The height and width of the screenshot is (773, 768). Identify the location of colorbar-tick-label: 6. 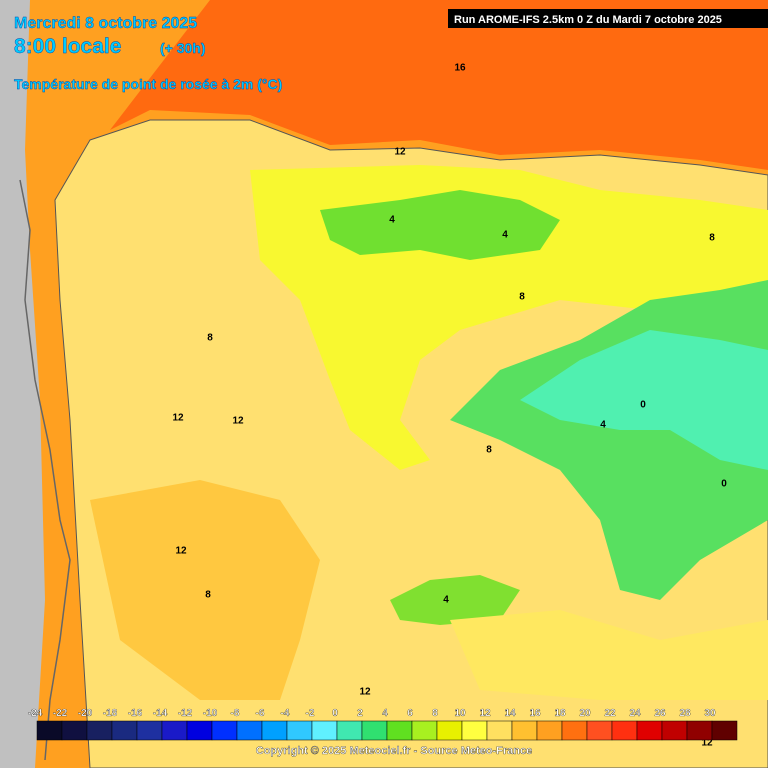
(410, 713).